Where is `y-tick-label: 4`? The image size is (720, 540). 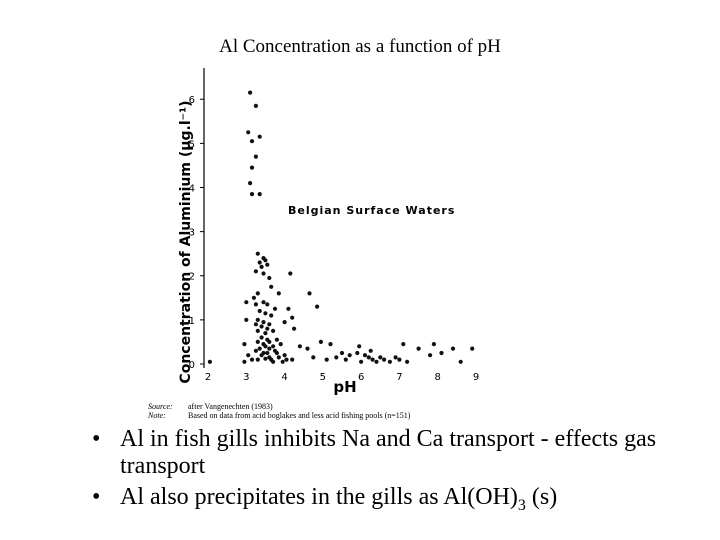 y-tick-label: 4 is located at coordinates (192, 188).